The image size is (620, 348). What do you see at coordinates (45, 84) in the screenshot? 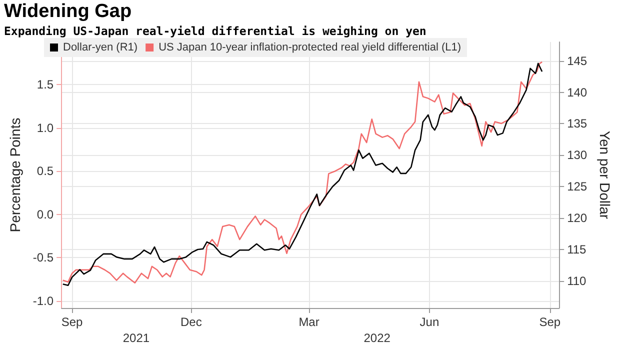
I see `y-tick-label: 1.5` at bounding box center [45, 84].